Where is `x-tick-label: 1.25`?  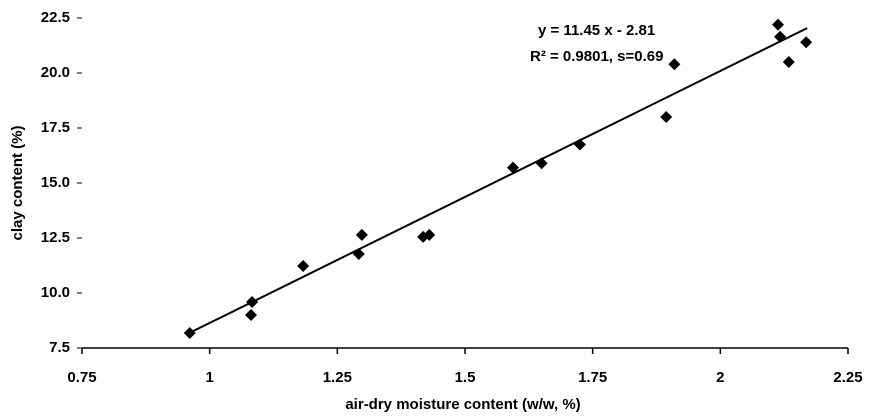
x-tick-label: 1.25 is located at coordinates (337, 377).